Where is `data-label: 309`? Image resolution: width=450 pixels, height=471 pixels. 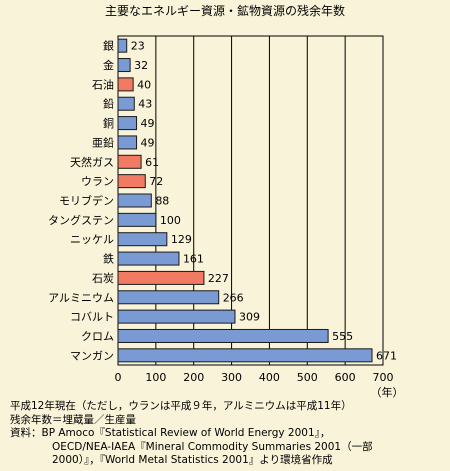
data-label: 309 is located at coordinates (249, 317).